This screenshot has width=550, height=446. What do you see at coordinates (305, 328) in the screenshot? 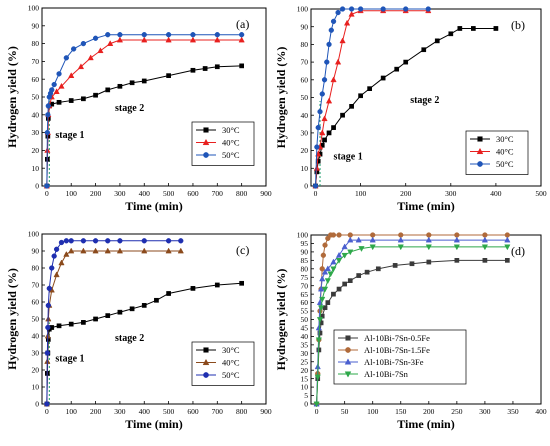
I see `y-tick-label: 45` at bounding box center [305, 328].